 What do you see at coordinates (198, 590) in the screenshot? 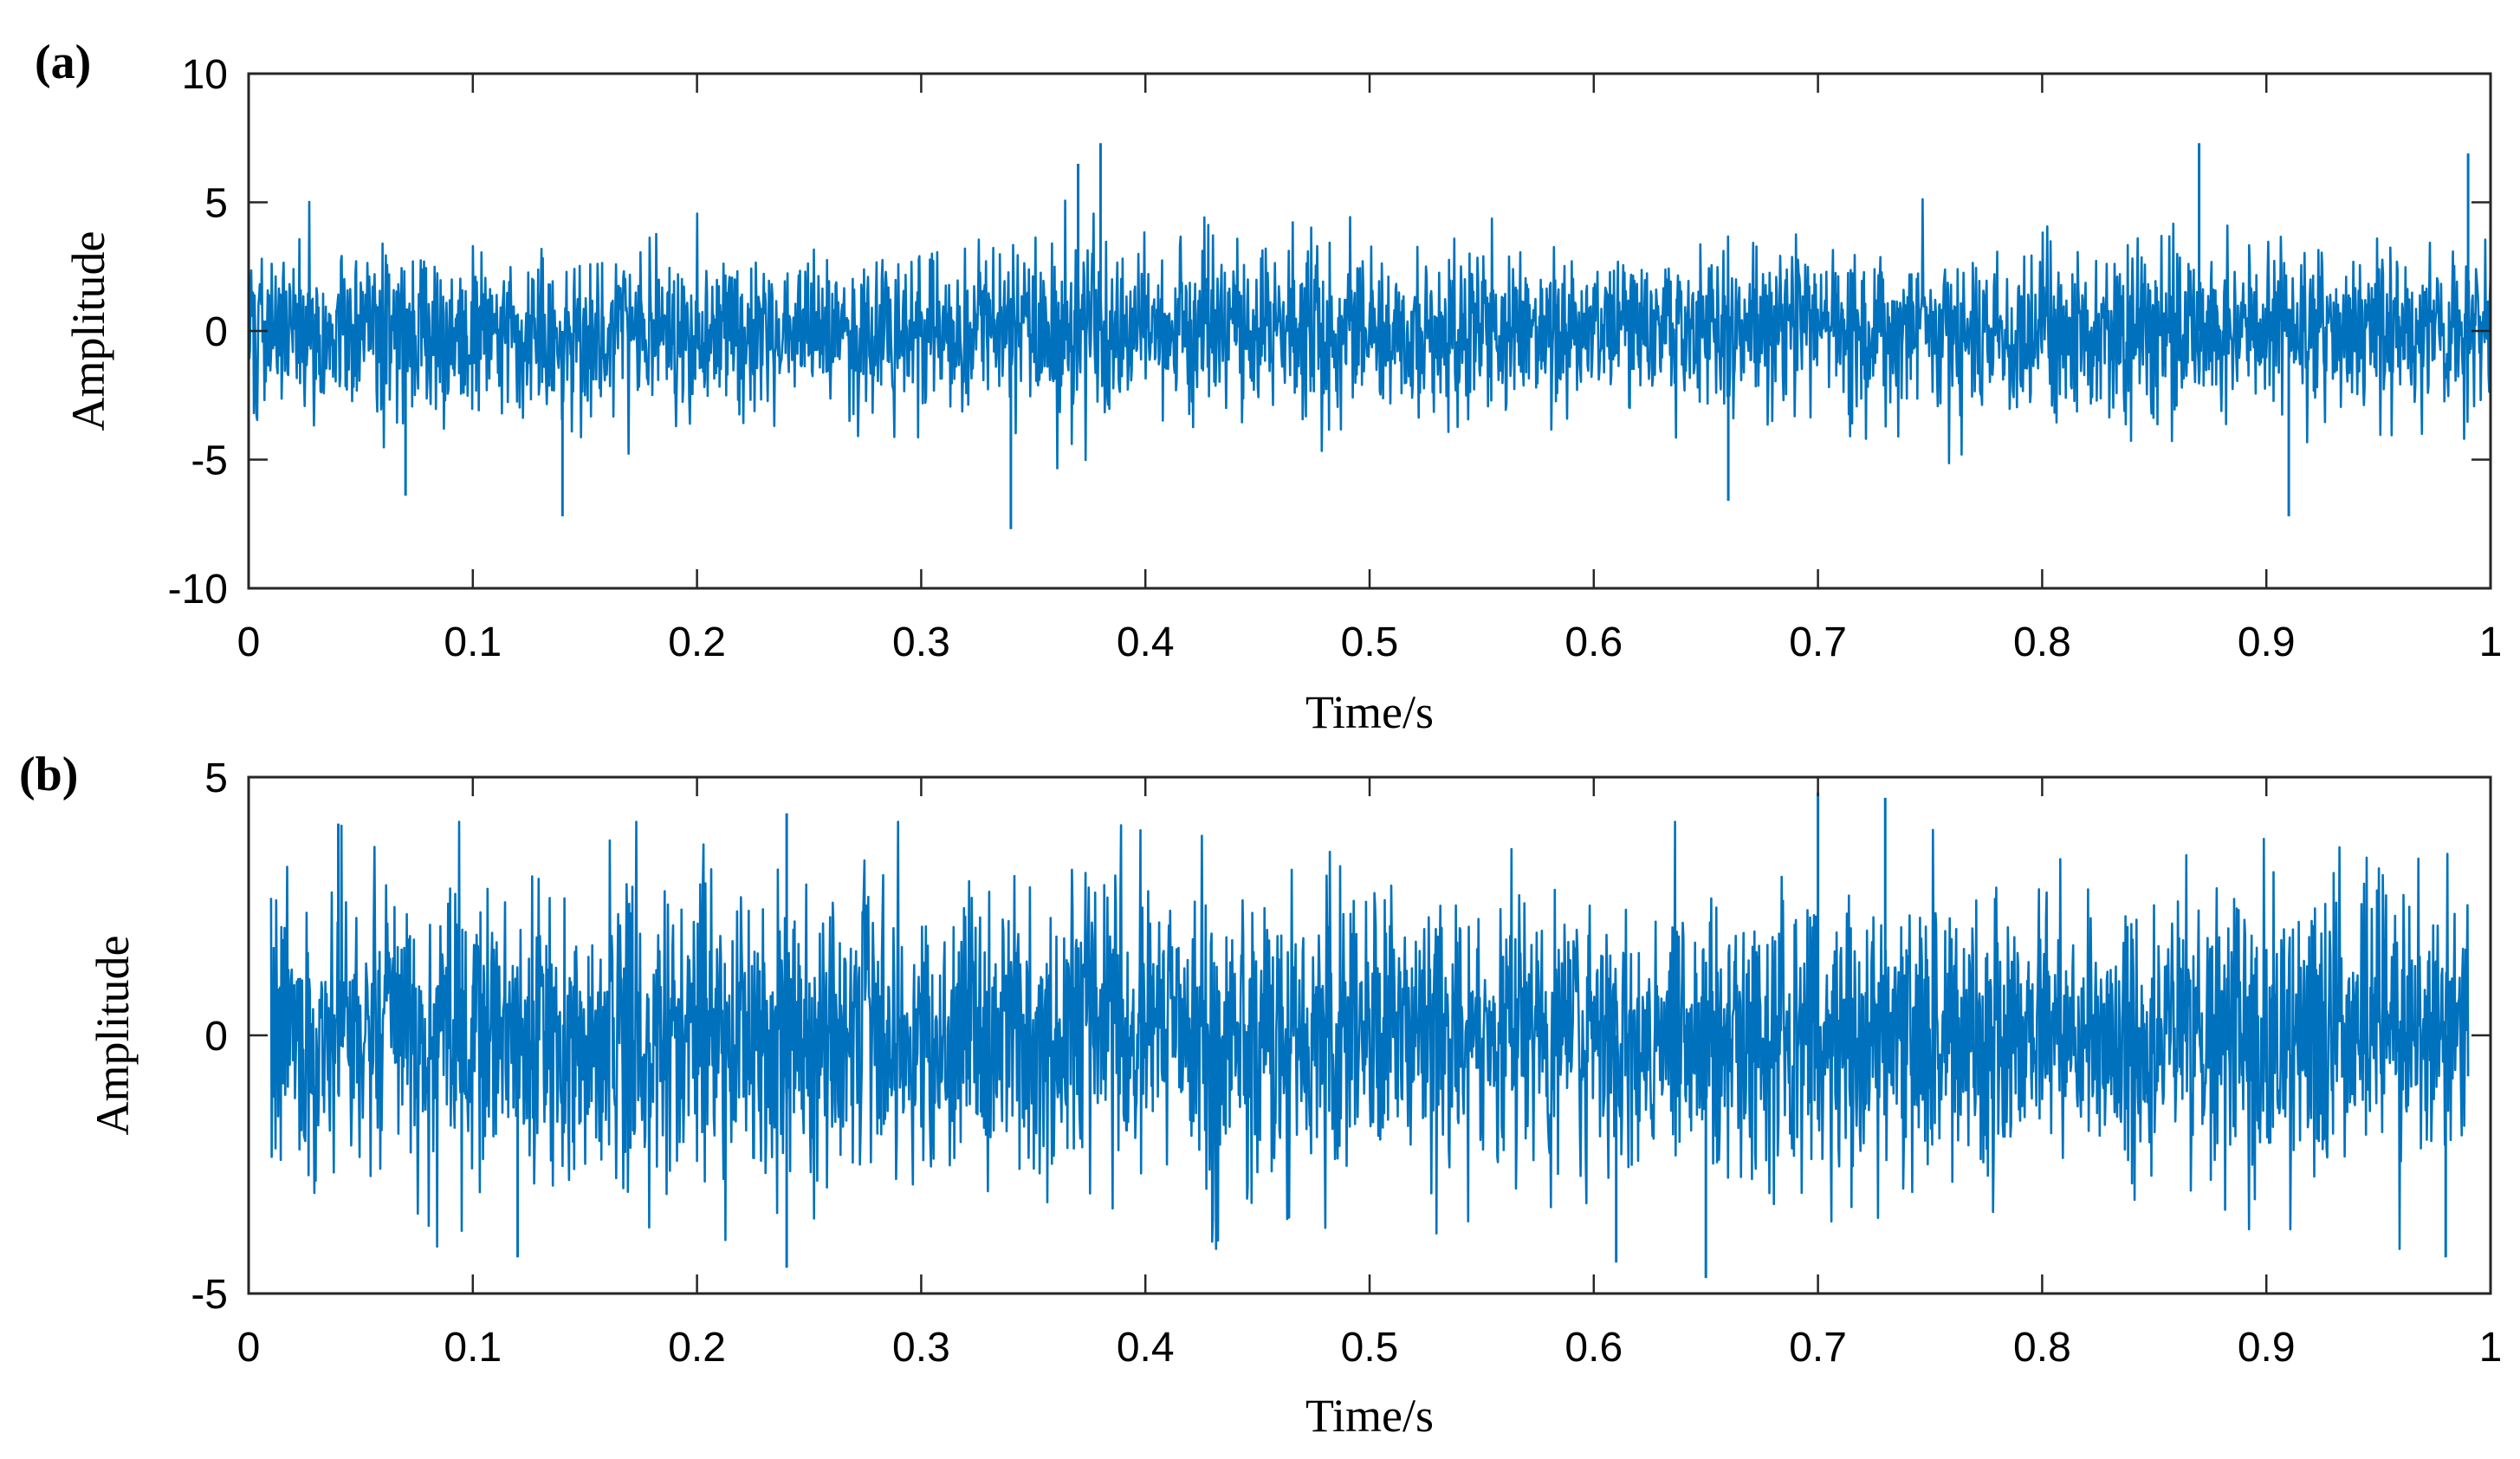
I see `y-tick-label: -10` at bounding box center [198, 590].